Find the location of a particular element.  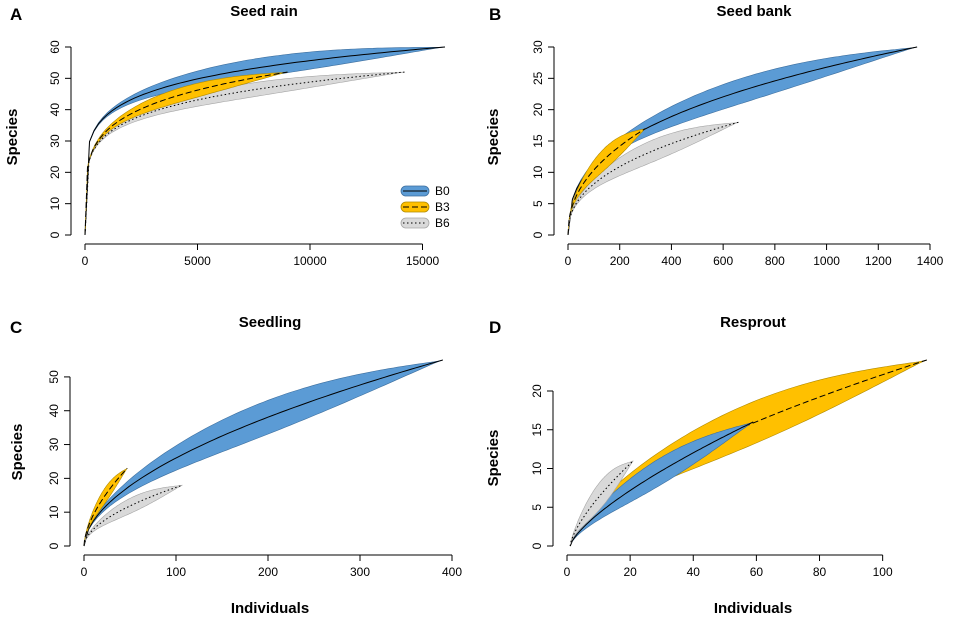

series-line-c-b0 is located at coordinates (263, 453).